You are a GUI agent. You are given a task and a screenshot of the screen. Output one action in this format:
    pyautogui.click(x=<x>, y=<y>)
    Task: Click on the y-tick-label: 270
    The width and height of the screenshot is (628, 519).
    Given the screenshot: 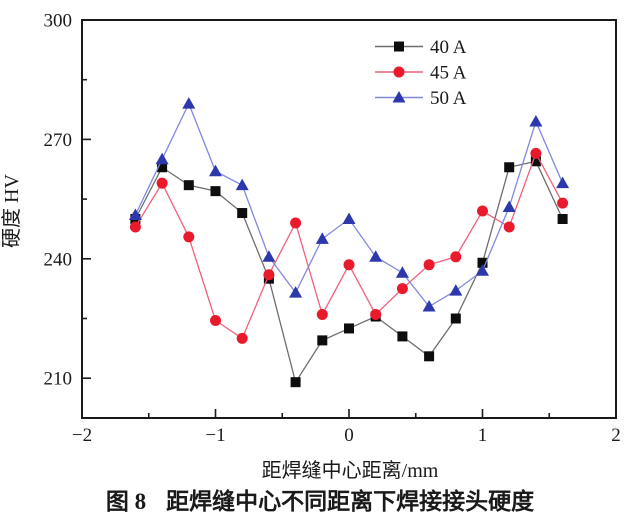 What is the action you would take?
    pyautogui.click(x=58, y=140)
    